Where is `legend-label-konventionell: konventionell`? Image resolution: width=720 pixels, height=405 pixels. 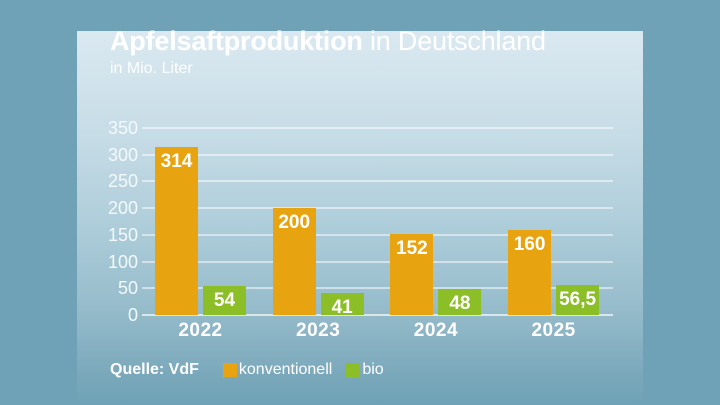 legend-label-konventionell: konventionell is located at coordinates (285, 369).